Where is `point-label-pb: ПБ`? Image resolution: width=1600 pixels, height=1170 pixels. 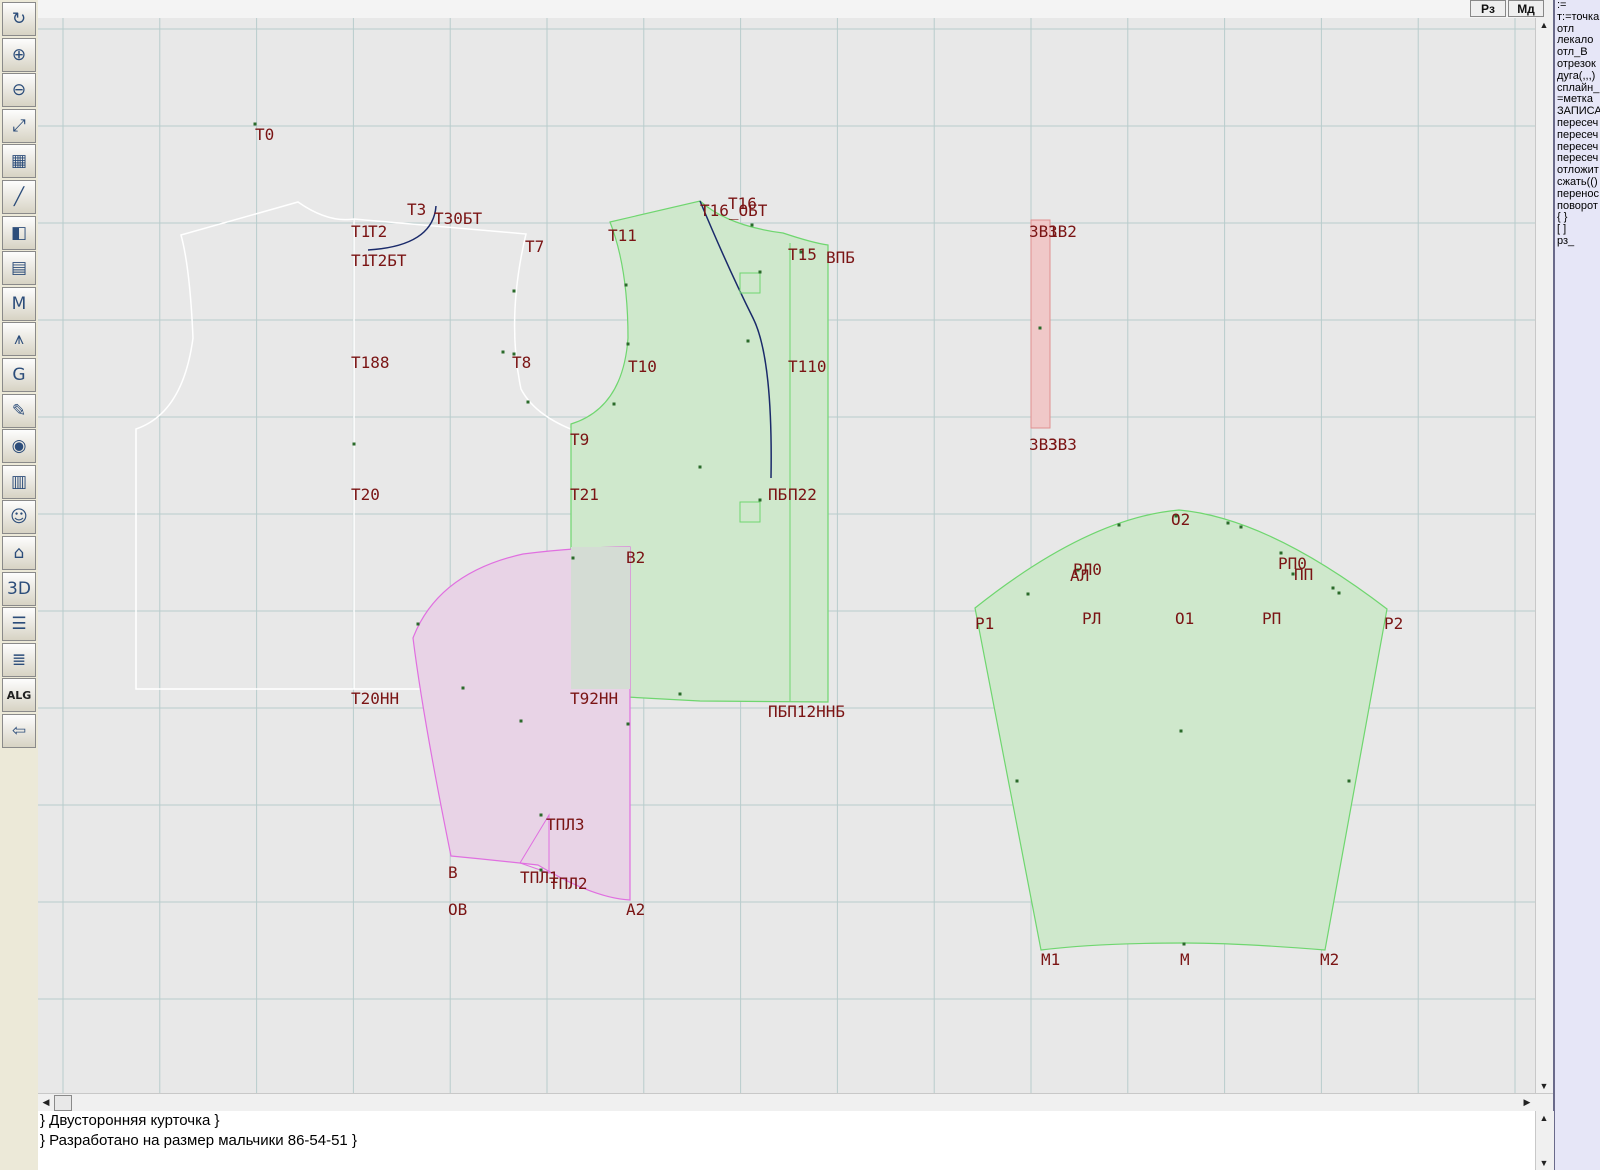 point-label-pb: ПБ is located at coordinates (777, 494).